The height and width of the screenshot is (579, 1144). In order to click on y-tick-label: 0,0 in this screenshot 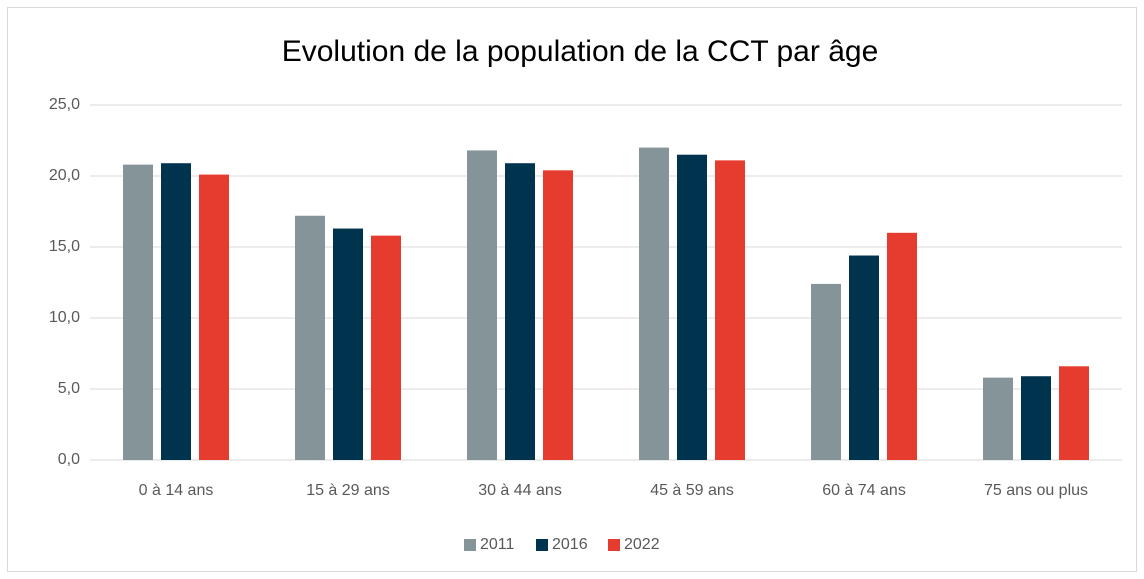, I will do `click(69, 459)`.